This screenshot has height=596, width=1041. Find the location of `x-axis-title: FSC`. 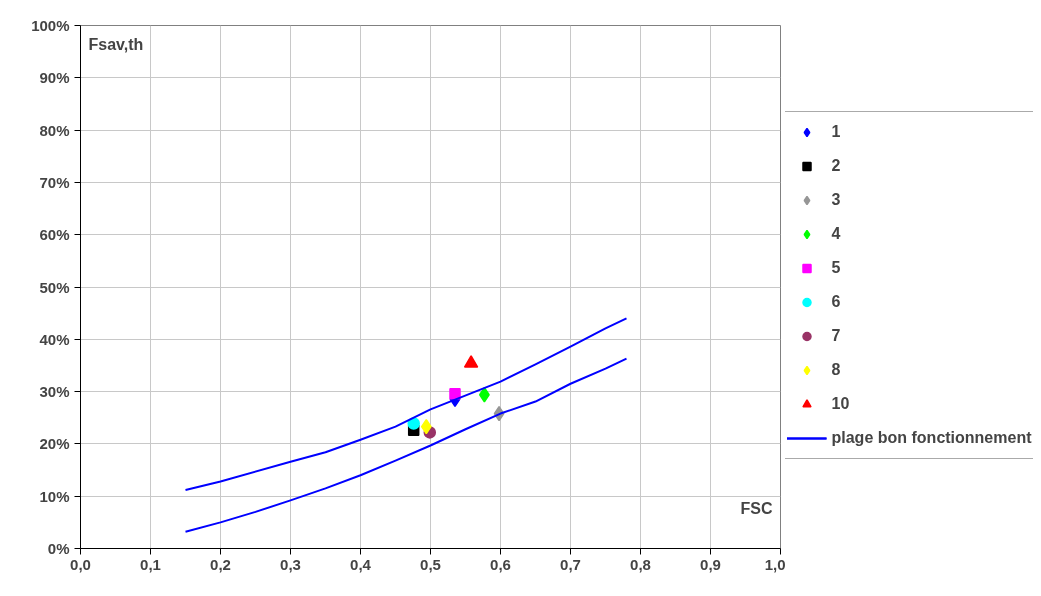

x-axis-title: FSC is located at coordinates (756, 509).